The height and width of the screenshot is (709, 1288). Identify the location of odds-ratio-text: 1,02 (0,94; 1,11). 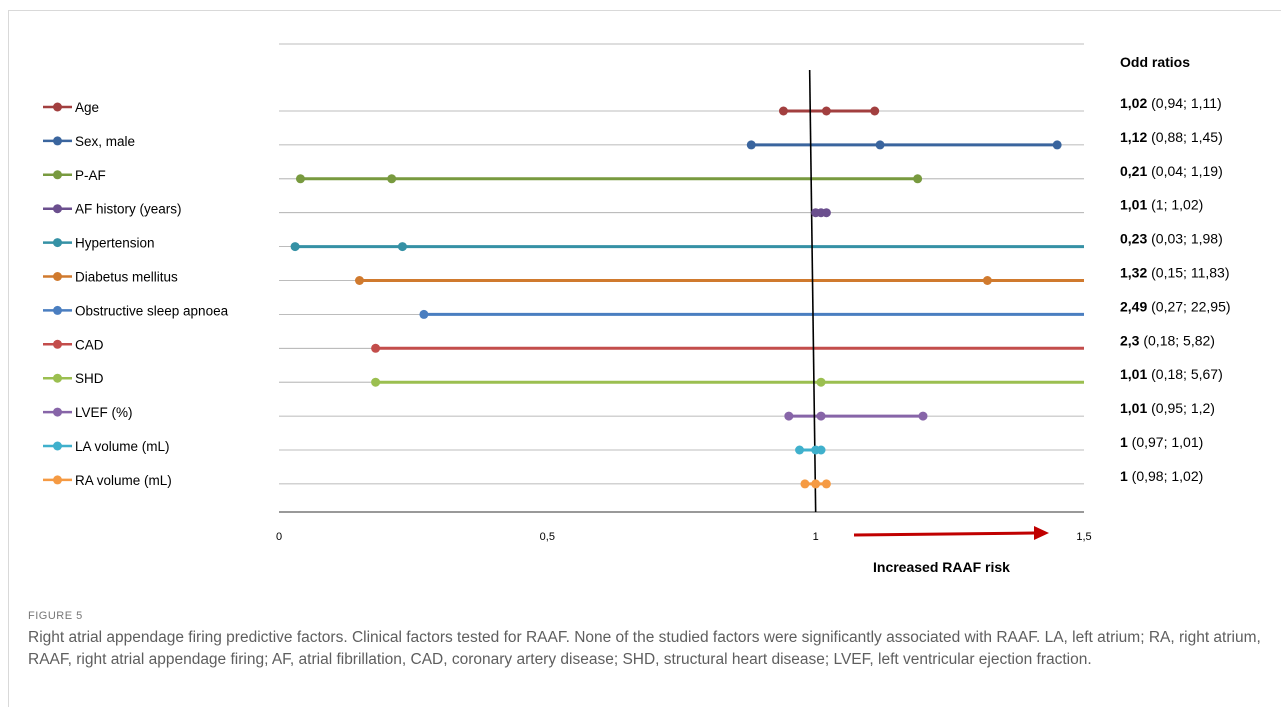
(1171, 103).